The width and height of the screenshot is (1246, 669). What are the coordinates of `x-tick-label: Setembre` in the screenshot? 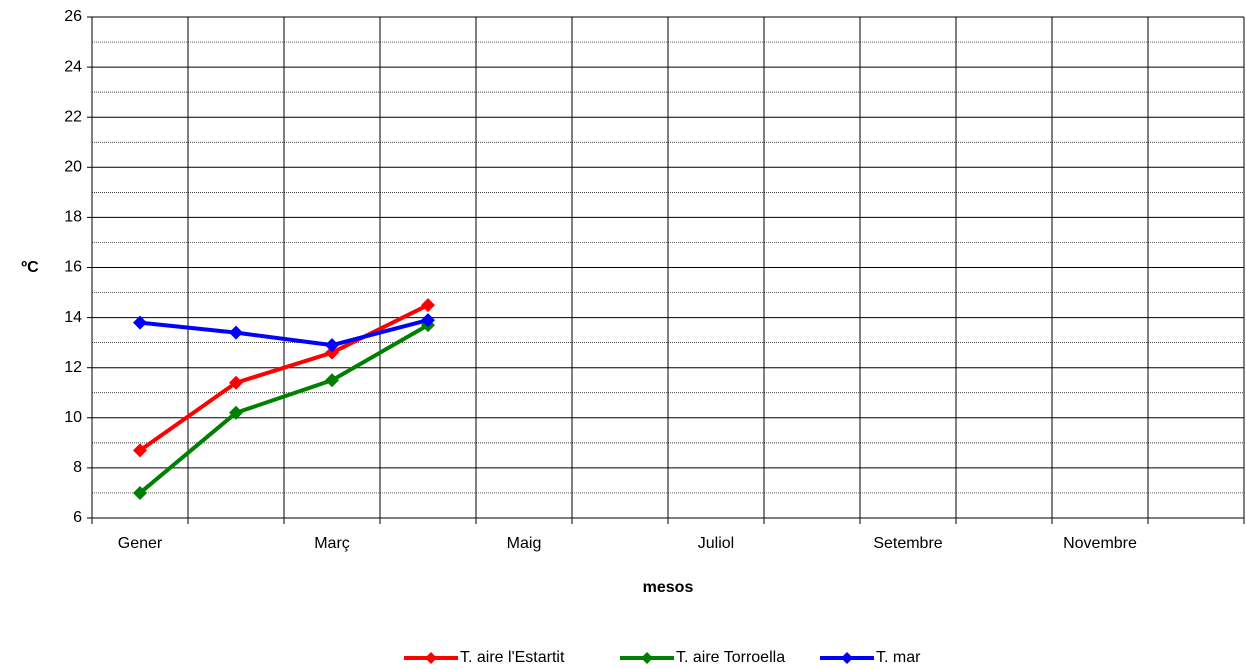 It's located at (907, 543).